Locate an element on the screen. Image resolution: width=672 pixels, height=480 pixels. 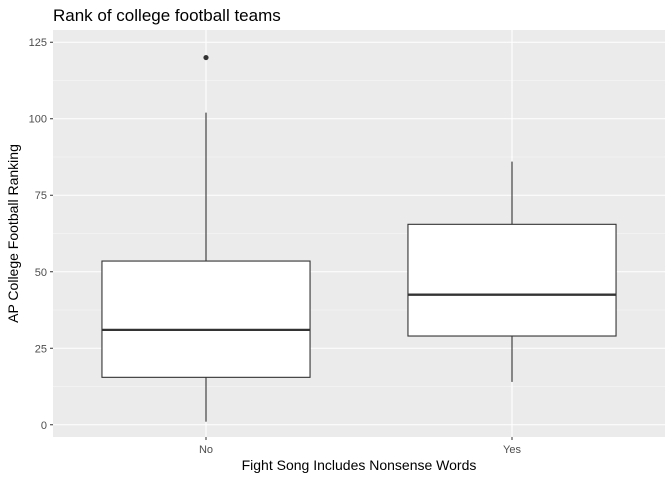
box-yes is located at coordinates (512, 271).